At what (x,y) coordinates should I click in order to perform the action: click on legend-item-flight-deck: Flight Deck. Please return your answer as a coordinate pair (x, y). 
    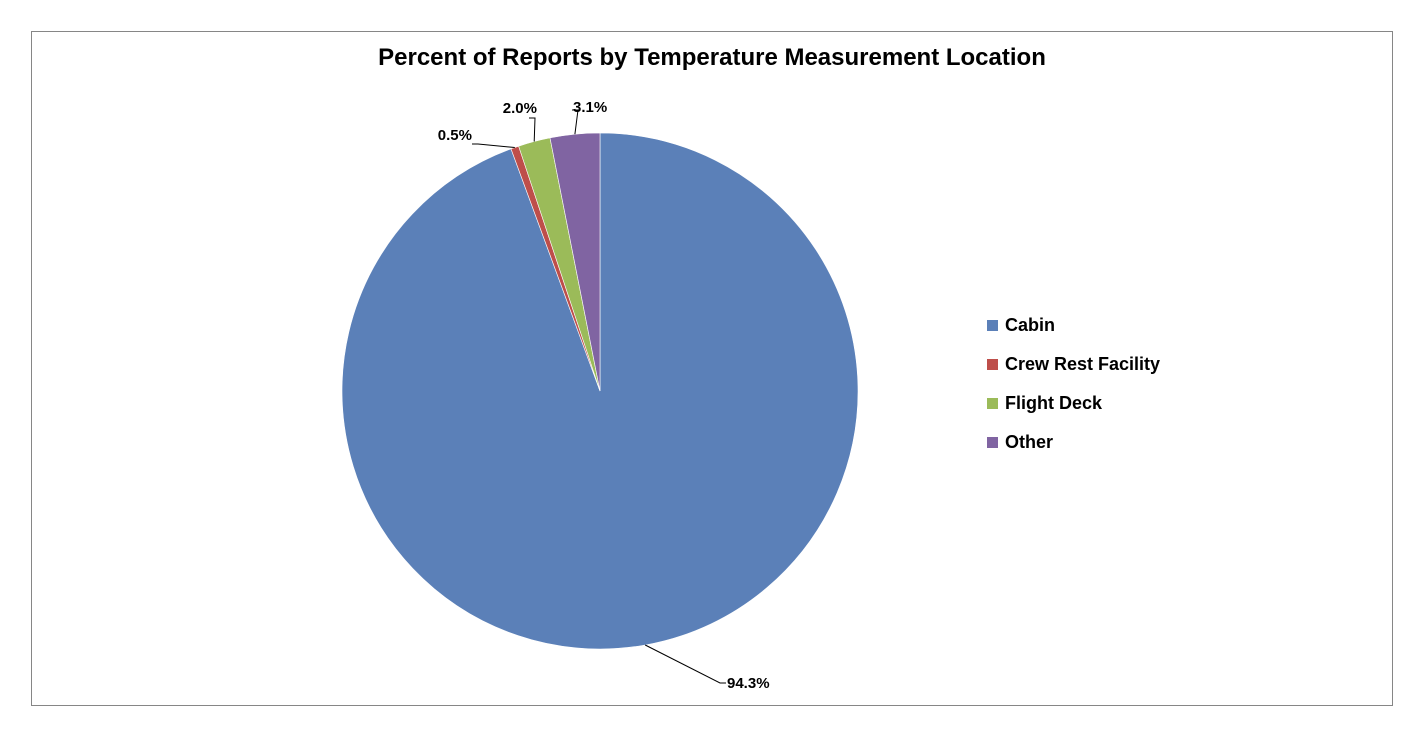
    Looking at the image, I should click on (1073, 403).